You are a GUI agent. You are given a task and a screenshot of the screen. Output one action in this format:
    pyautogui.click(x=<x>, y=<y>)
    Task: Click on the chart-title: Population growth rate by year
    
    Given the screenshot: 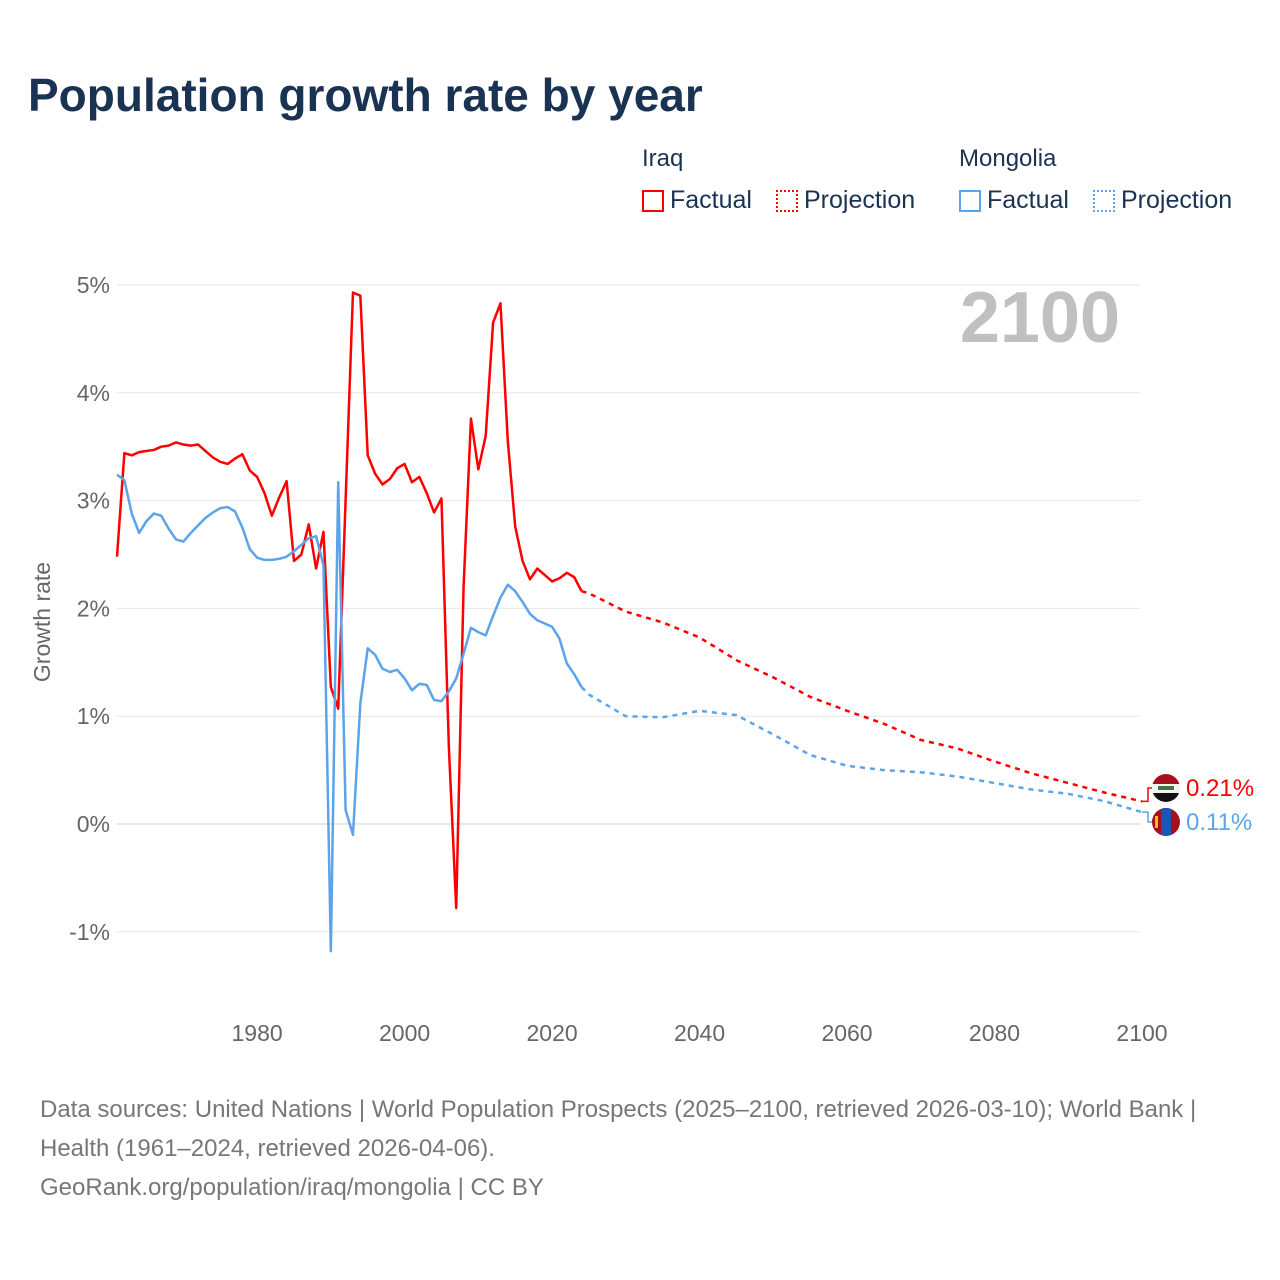 What is the action you would take?
    pyautogui.click(x=365, y=95)
    